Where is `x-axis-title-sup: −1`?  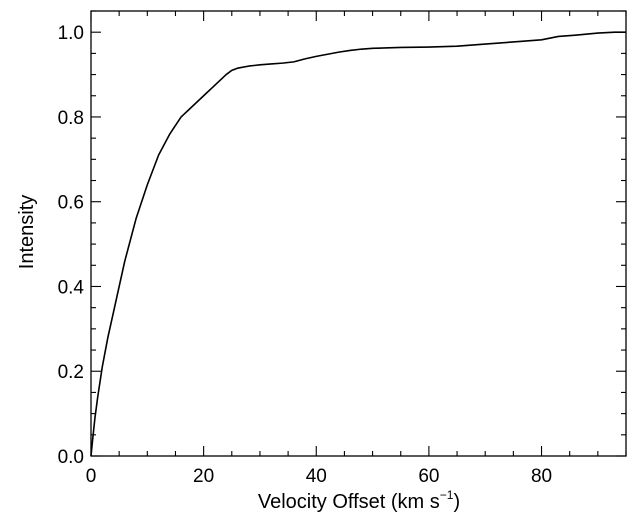
x-axis-title-sup: −1 is located at coordinates (447, 495).